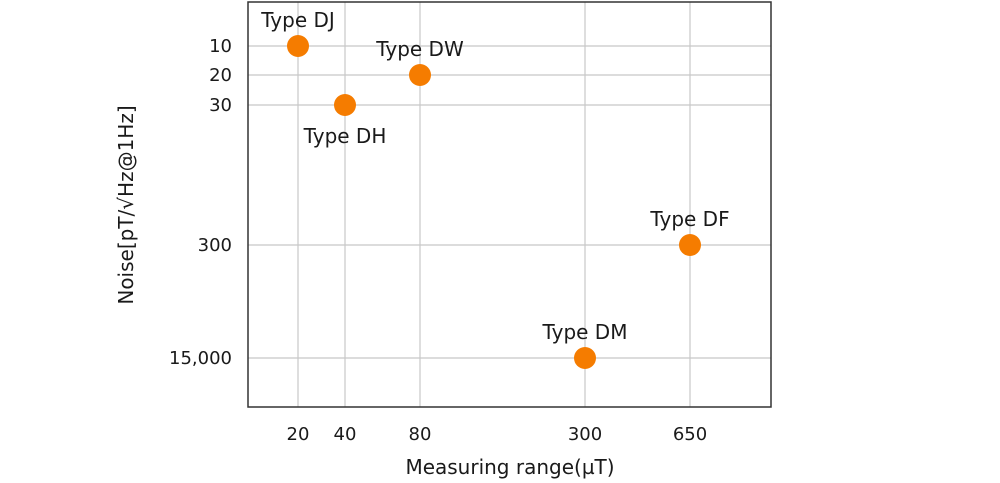 This screenshot has height=483, width=1000. What do you see at coordinates (126, 204) in the screenshot?
I see `y-axis-title: Noise[pT/√Hz@1Hz]` at bounding box center [126, 204].